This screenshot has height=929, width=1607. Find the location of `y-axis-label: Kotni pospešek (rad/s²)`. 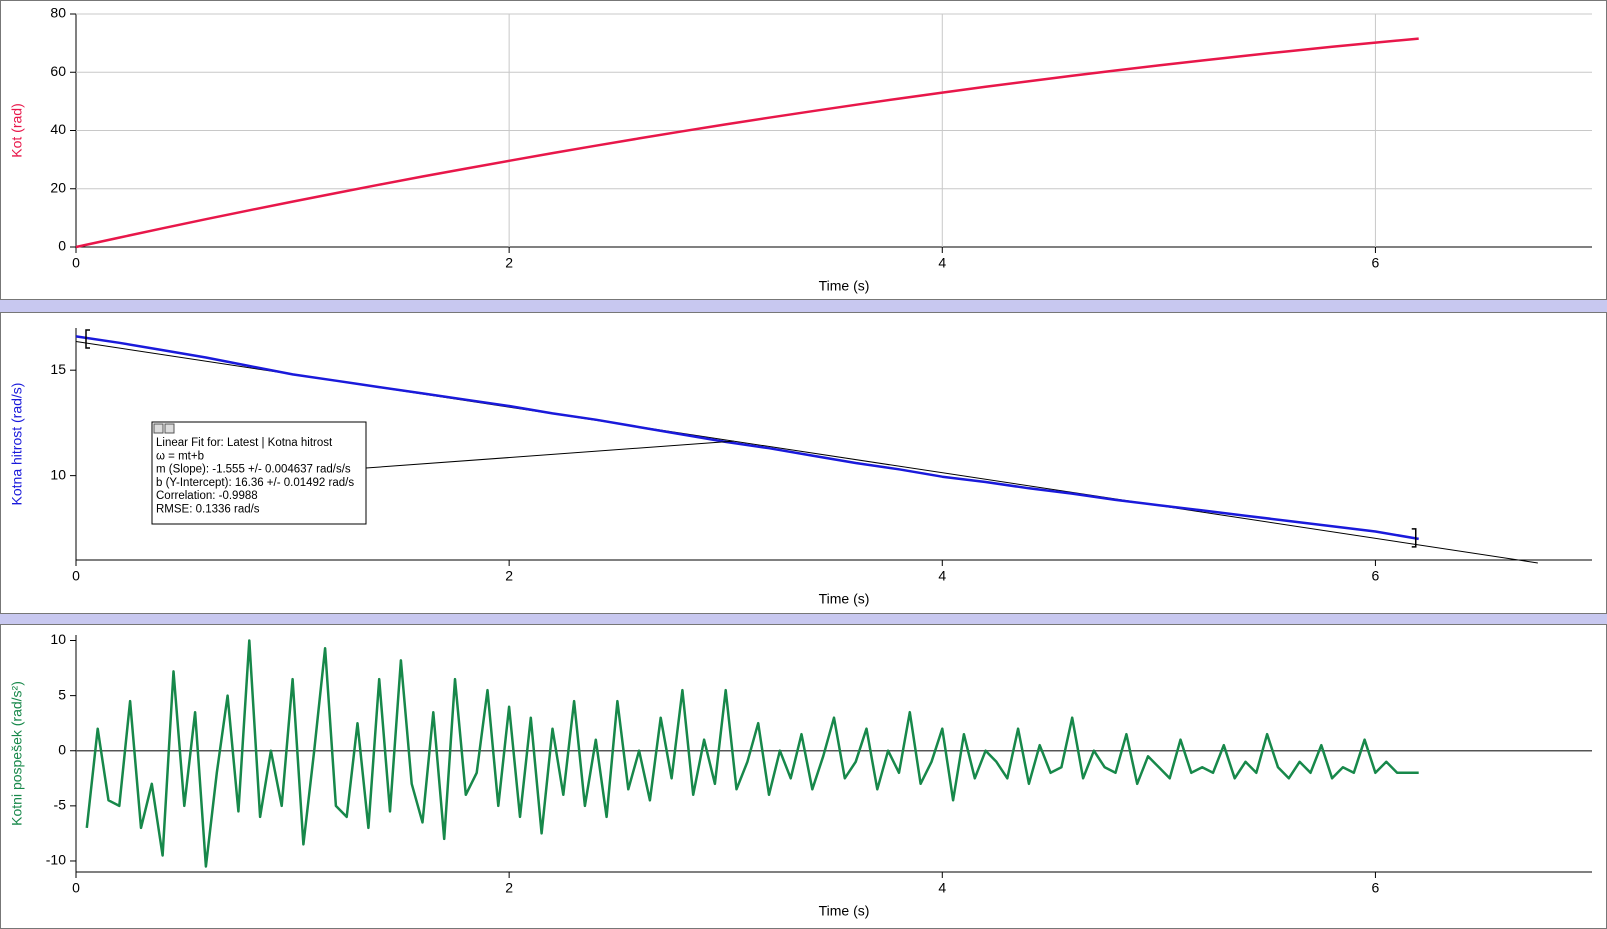

y-axis-label: Kotni pospešek (rad/s²) is located at coordinates (17, 753).